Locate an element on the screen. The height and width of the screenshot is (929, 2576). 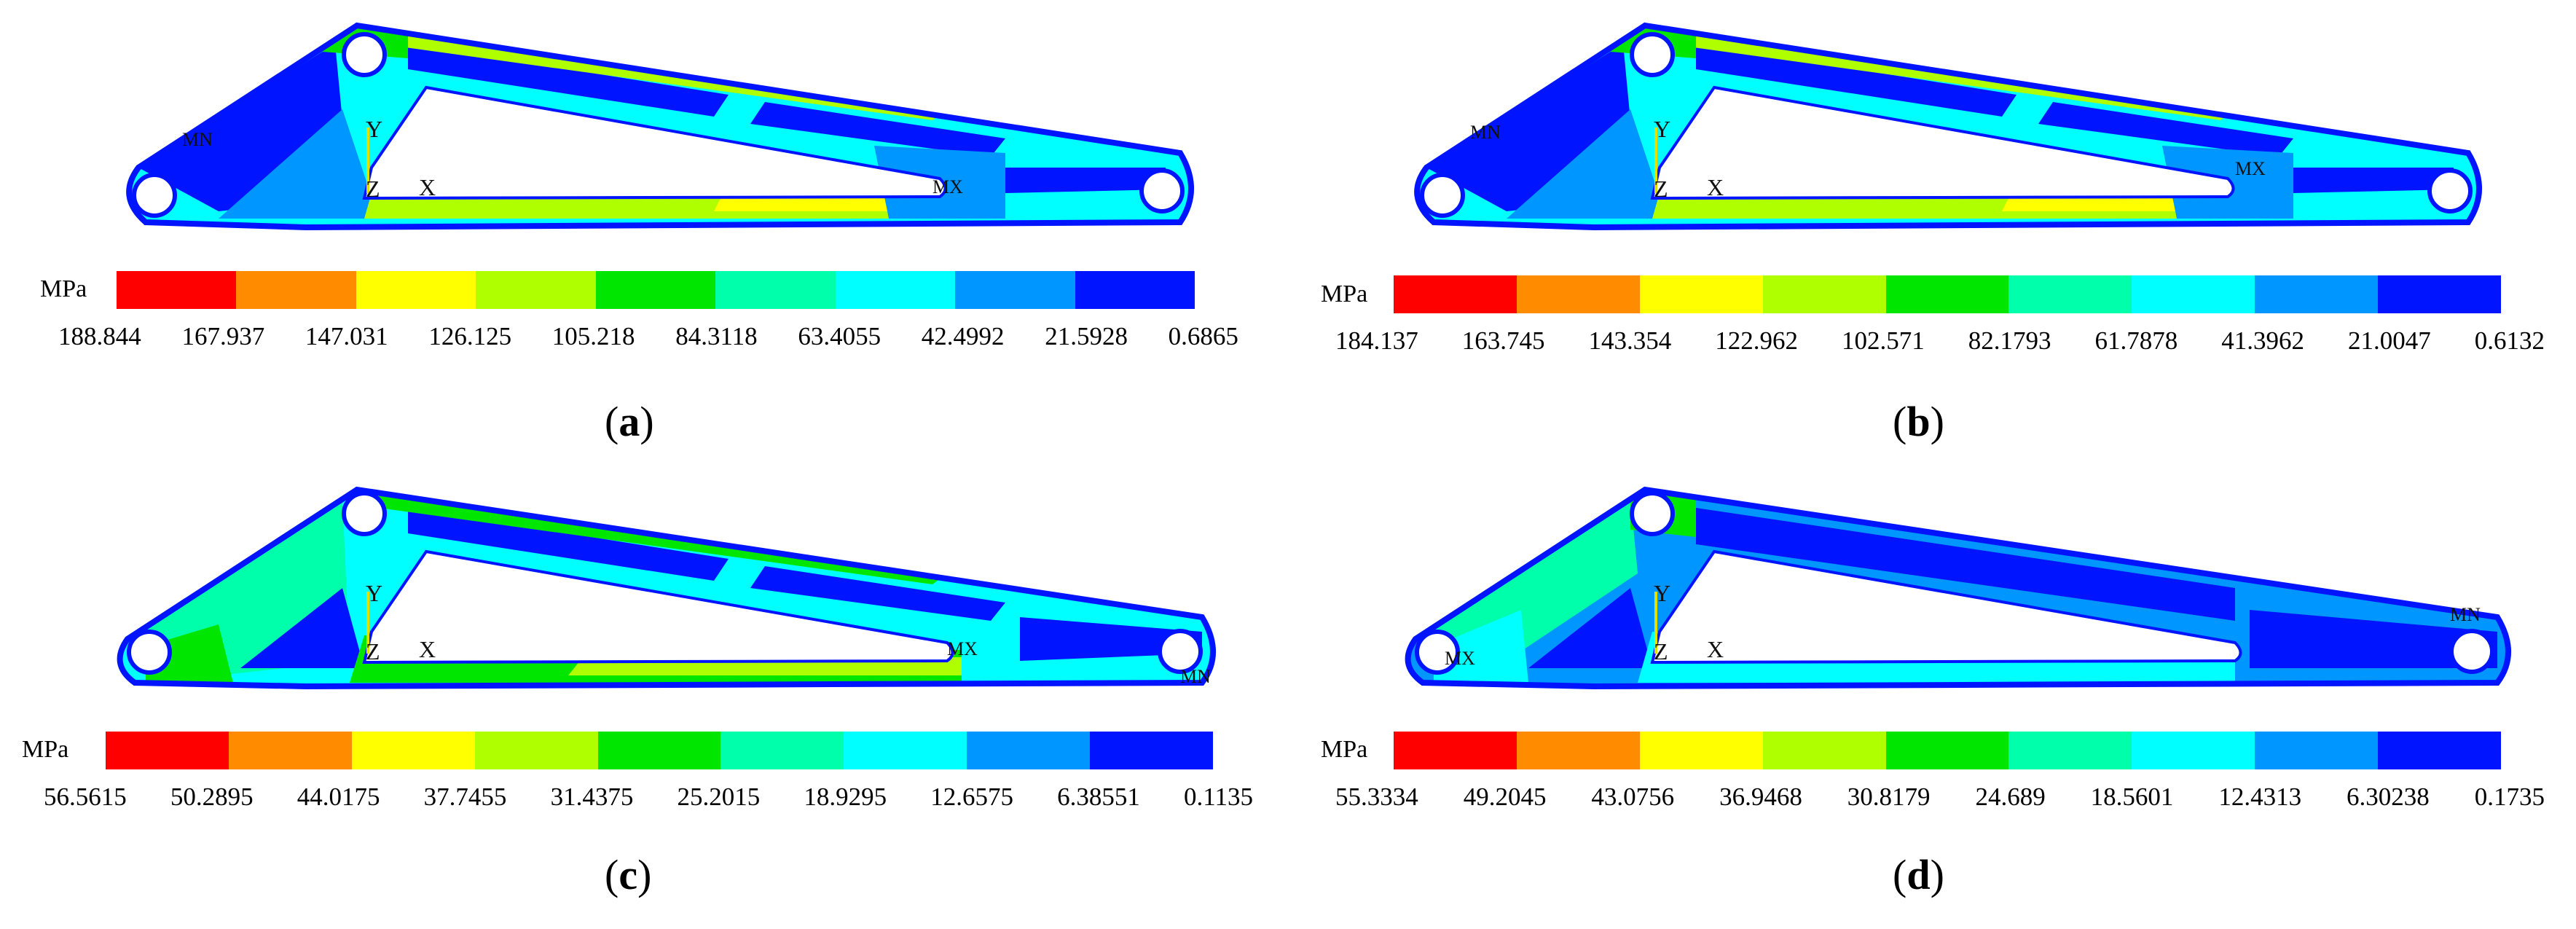
stress-contour-plot-a: MN MX Y Z X is located at coordinates (660, 126).